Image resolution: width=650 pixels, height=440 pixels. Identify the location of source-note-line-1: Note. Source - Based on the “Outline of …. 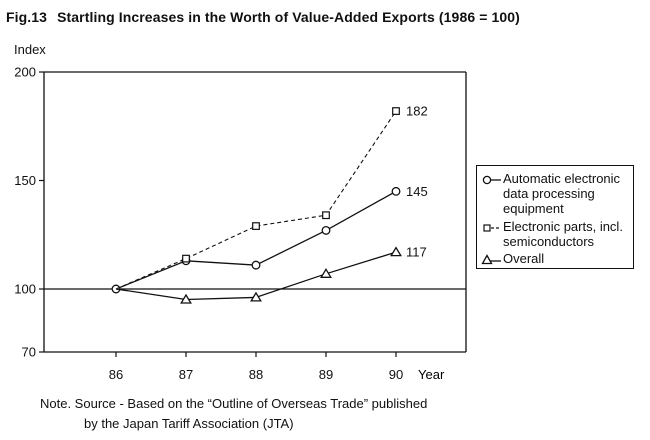
(234, 403).